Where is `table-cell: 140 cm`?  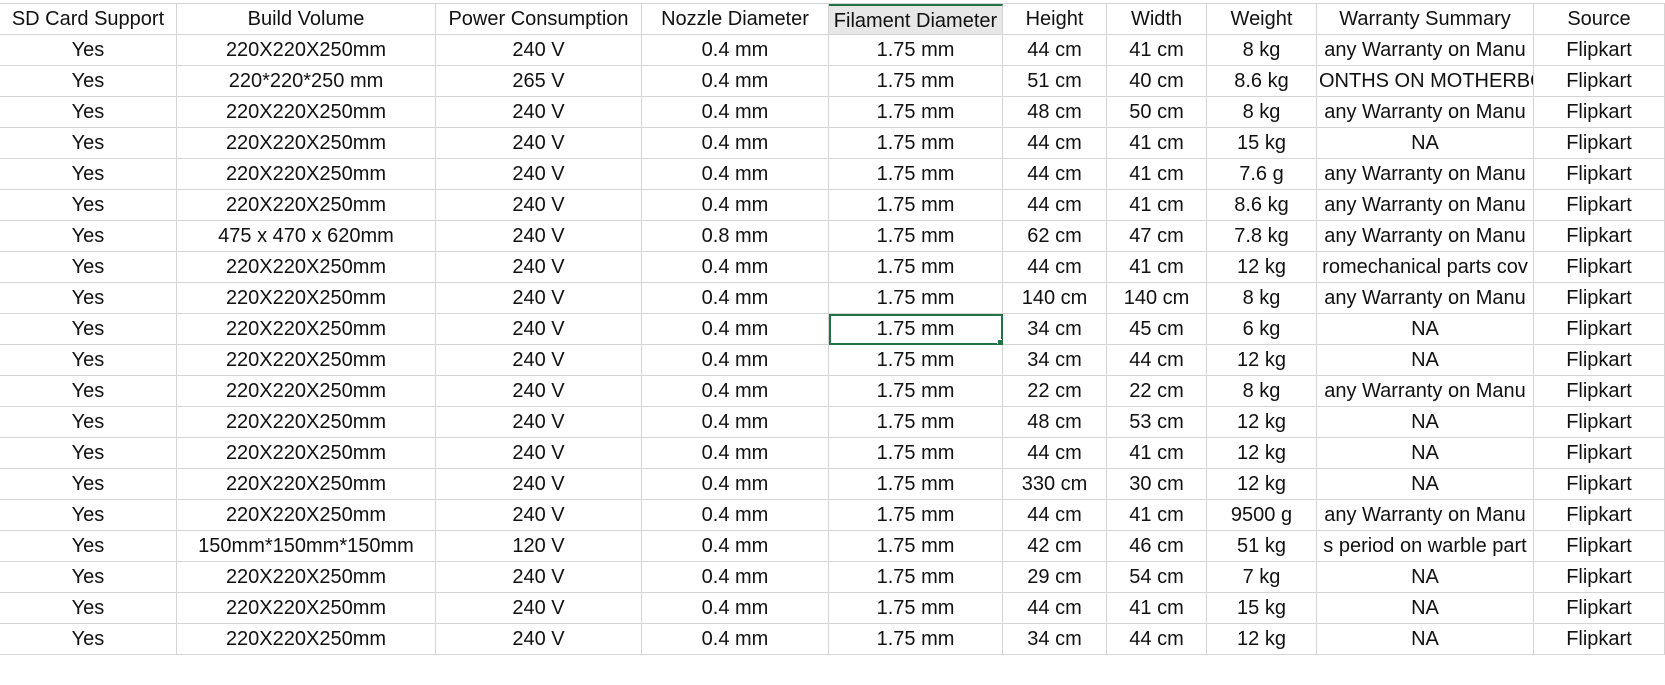 table-cell: 140 cm is located at coordinates (1055, 298).